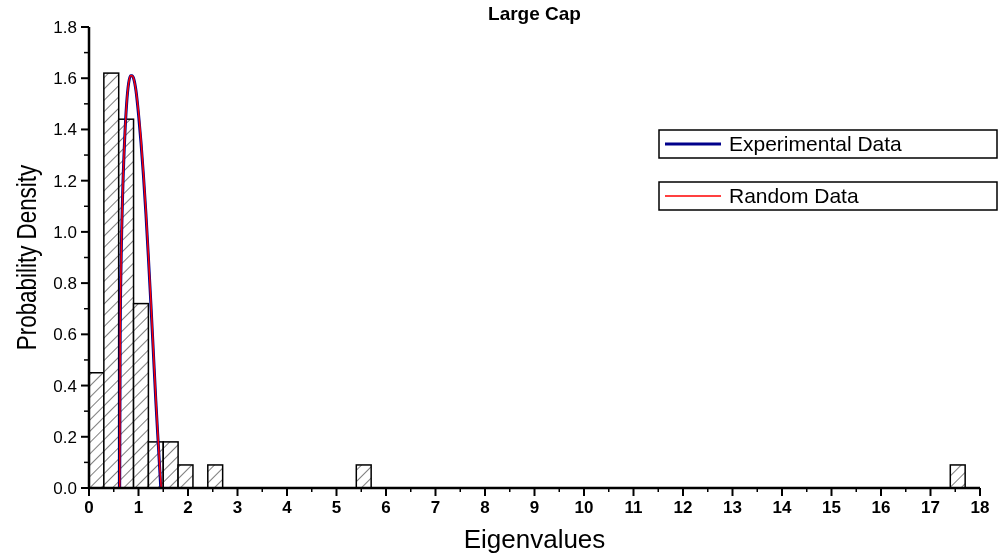 The image size is (1004, 556). I want to click on y-tick-label: 0.2, so click(65, 437).